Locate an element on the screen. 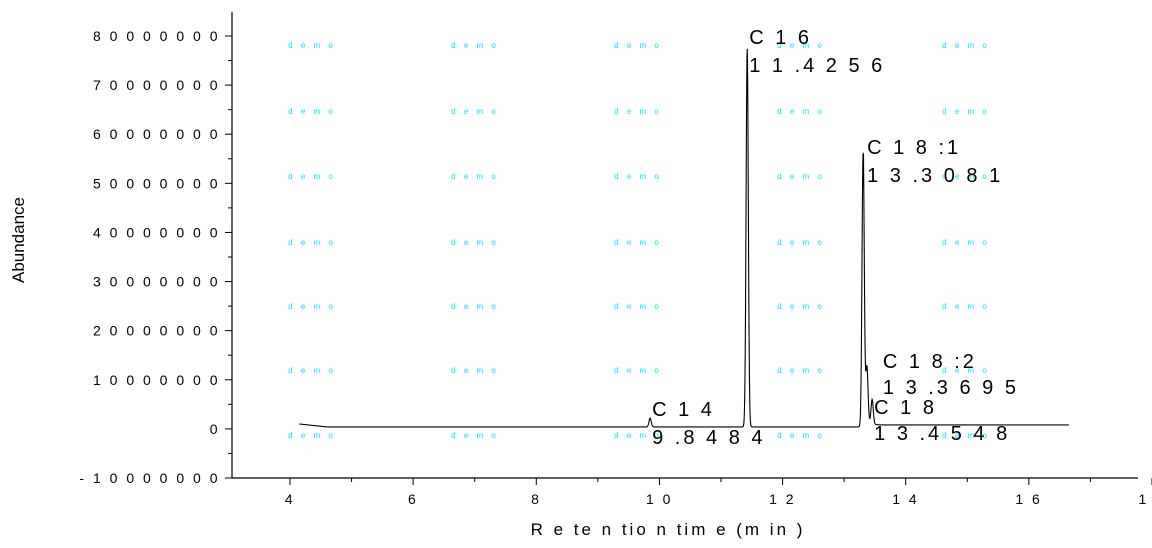  peak-label-group: C 1 8 :2 1 3 .3 6 9 5 is located at coordinates (951, 375).